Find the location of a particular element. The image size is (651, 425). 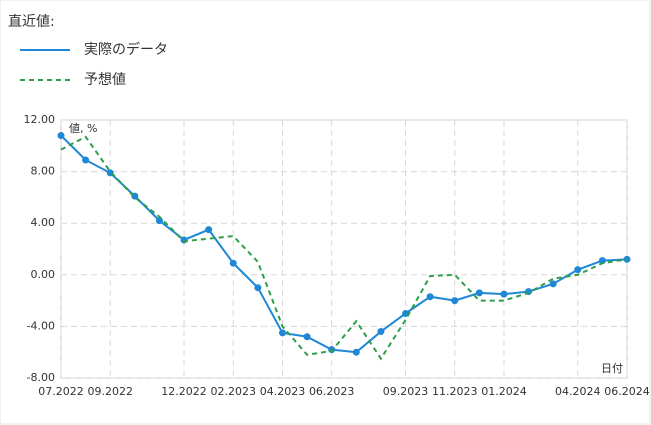

x-tick-label: 06.2023 is located at coordinates (332, 391).